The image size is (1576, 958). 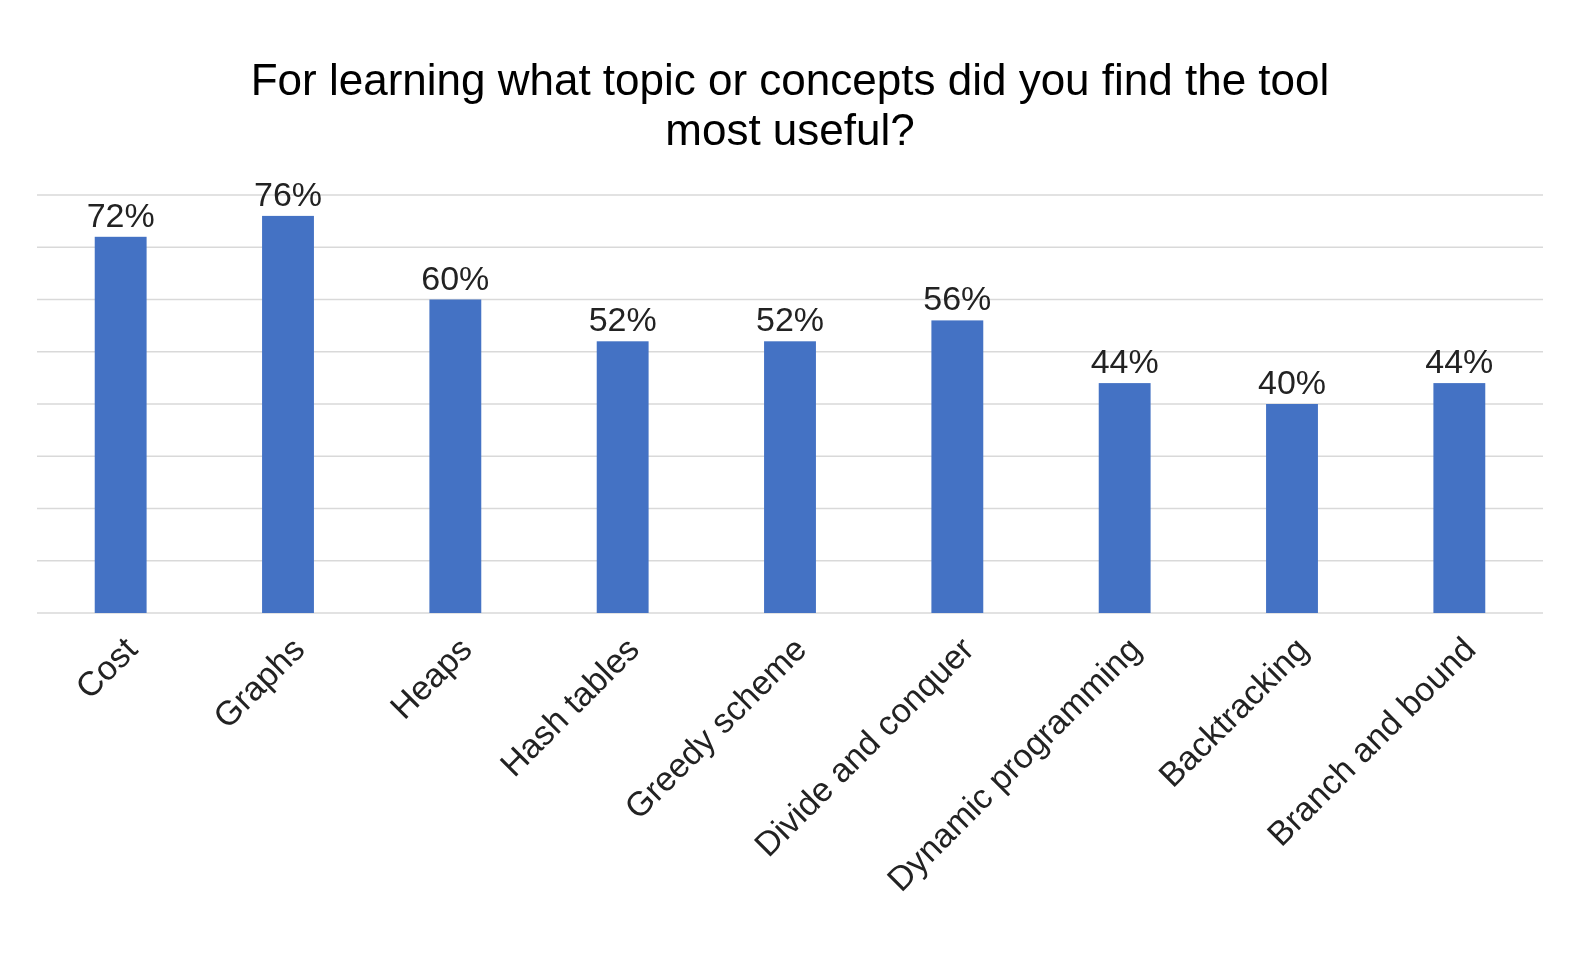 What do you see at coordinates (790, 104) in the screenshot?
I see `chart-title: For learning what topic or concepts did you find the tool most useful?` at bounding box center [790, 104].